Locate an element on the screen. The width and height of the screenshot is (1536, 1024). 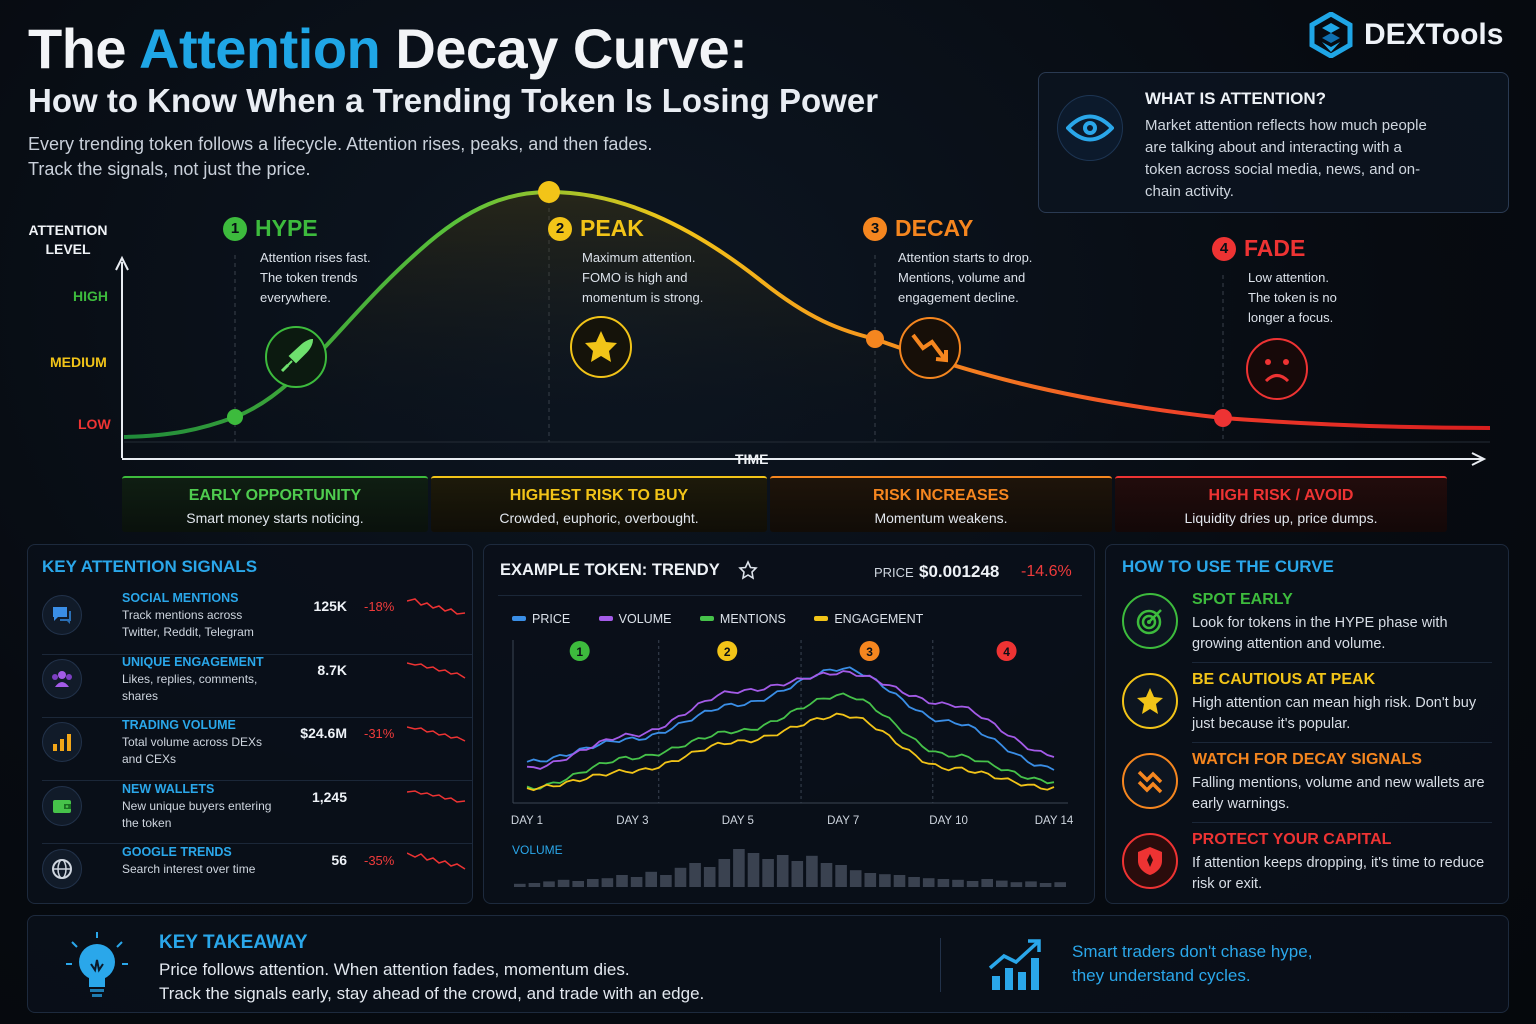
sad-face-icon is located at coordinates (1277, 369).